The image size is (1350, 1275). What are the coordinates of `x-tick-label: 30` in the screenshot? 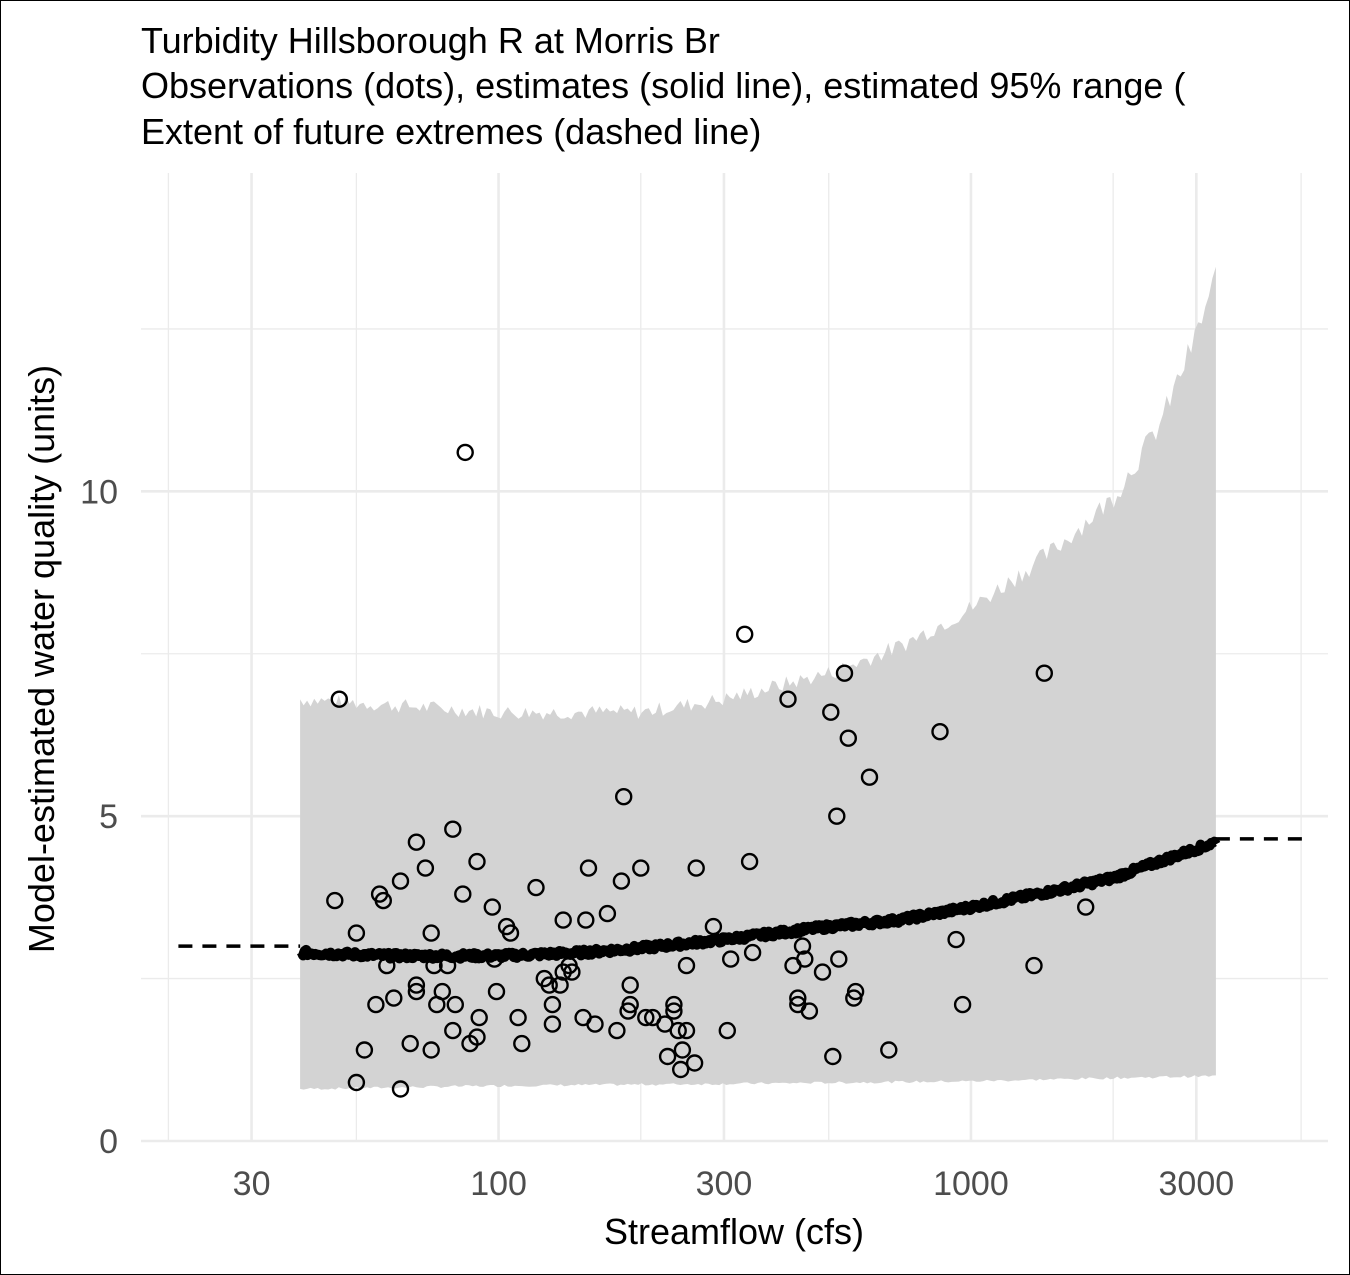 It's located at (252, 1184).